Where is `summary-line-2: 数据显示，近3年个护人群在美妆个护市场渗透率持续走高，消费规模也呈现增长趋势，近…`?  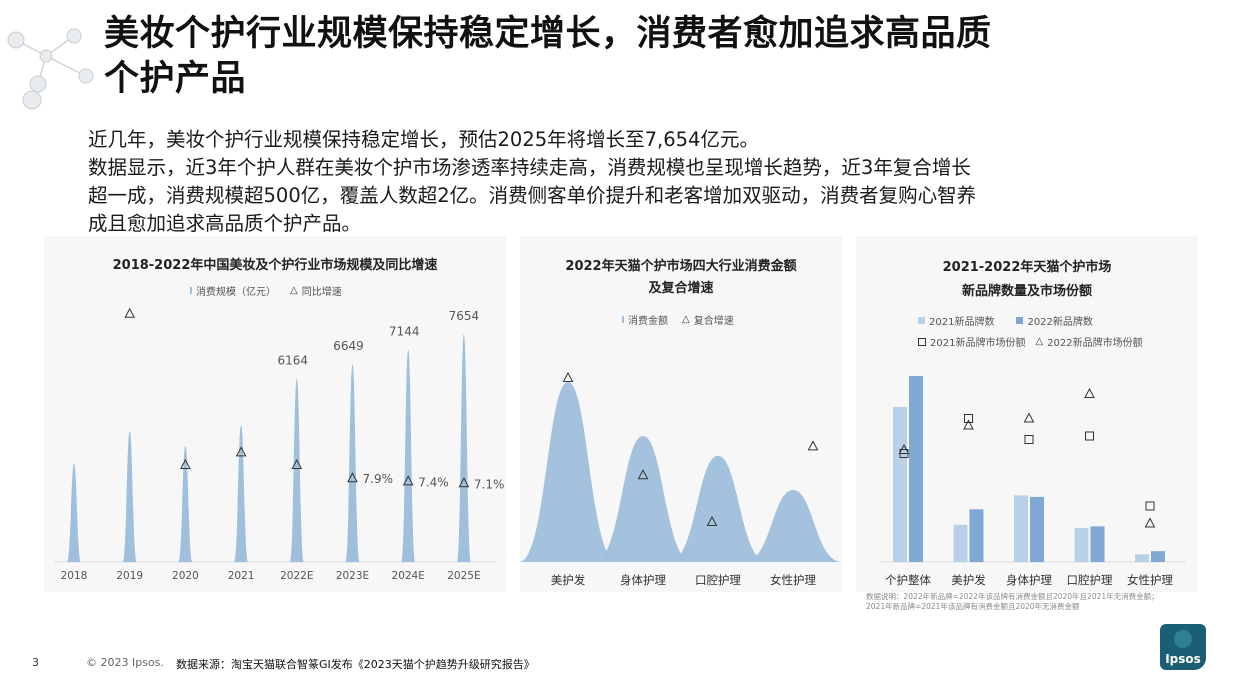
summary-line-2: 数据显示，近3年个护人群在美妆个护市场渗透率持续走高，消费规模也呈现增长趋势，近… is located at coordinates (529, 167).